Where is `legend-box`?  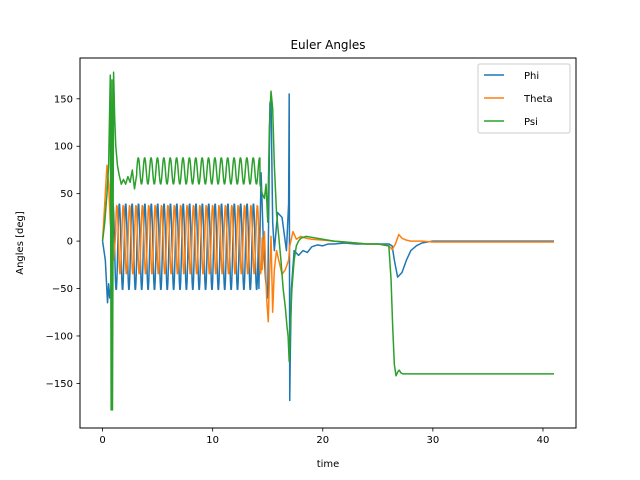 legend-box is located at coordinates (524, 98).